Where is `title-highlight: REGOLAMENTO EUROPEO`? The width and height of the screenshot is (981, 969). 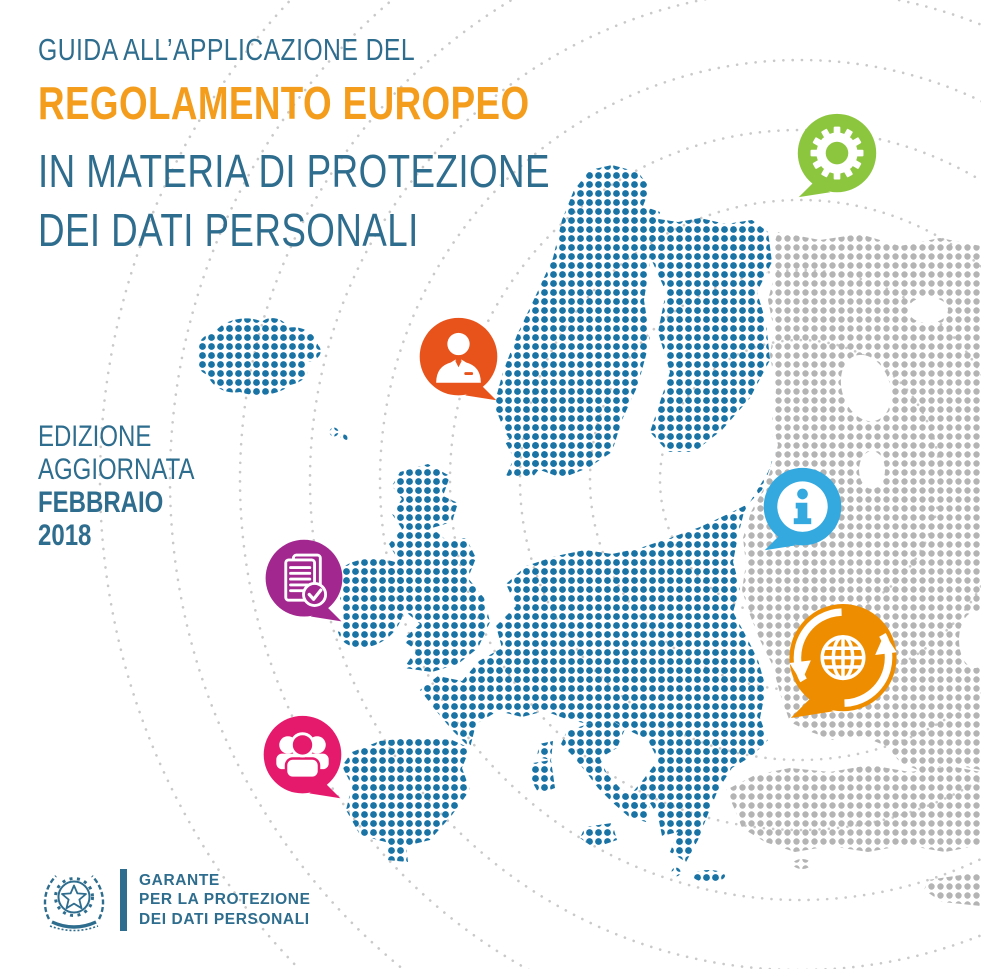 title-highlight: REGOLAMENTO EUROPEO is located at coordinates (284, 103).